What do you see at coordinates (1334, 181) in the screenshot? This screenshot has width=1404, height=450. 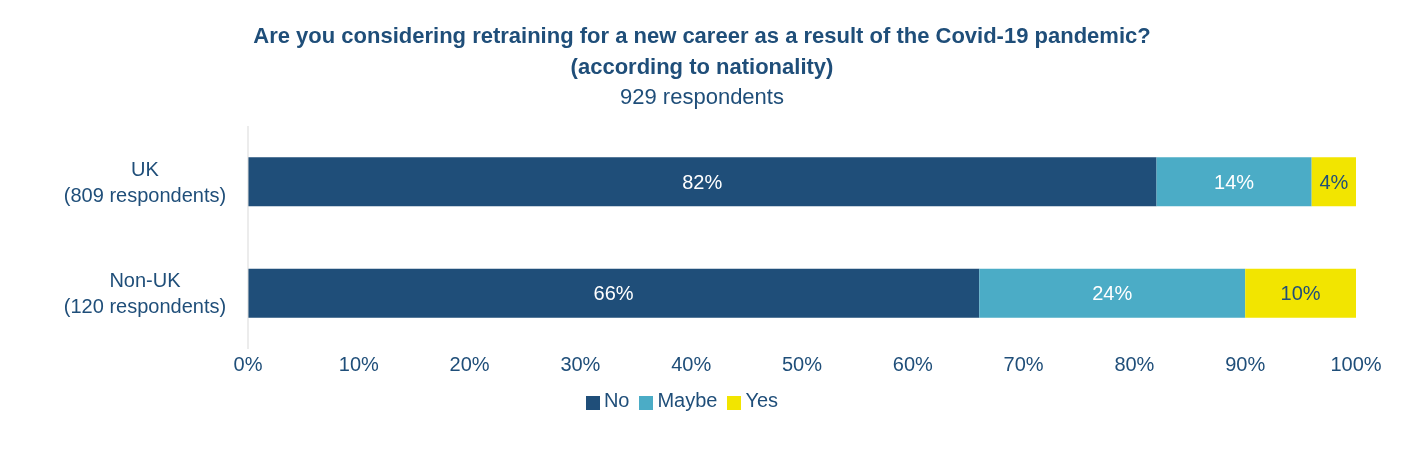 I see `data-label: 4%` at bounding box center [1334, 181].